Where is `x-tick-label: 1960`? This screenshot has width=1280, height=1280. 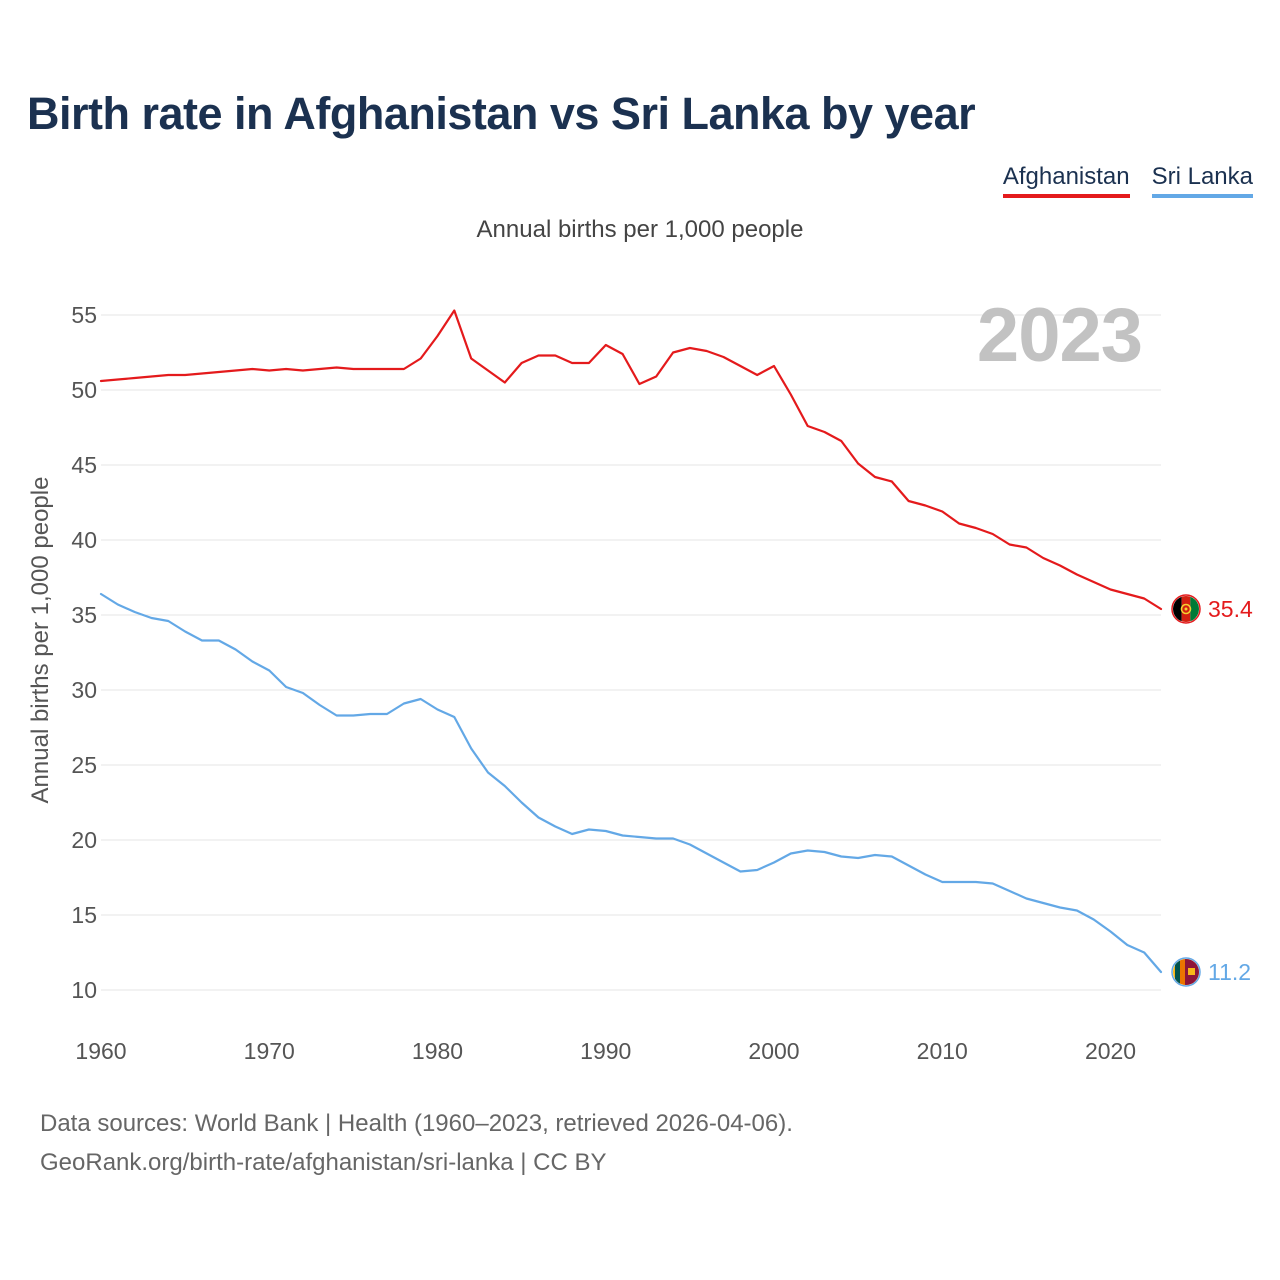 x-tick-label: 1960 is located at coordinates (100, 1051).